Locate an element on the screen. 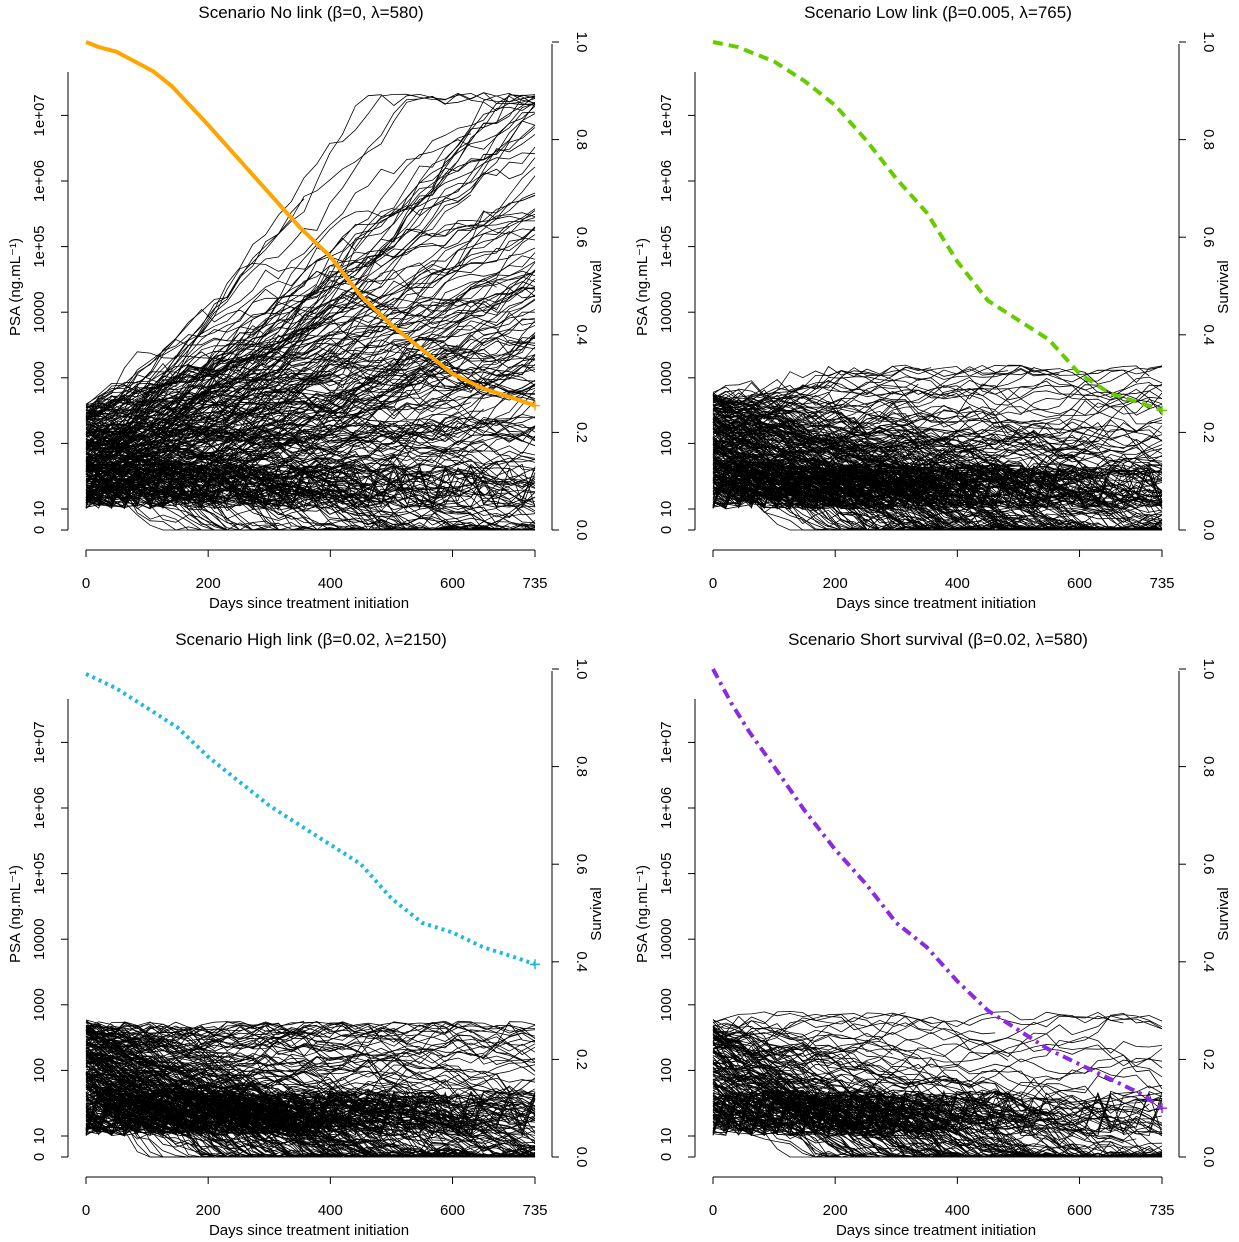  y-left-tick-label: 1e+06 is located at coordinates (39, 181).